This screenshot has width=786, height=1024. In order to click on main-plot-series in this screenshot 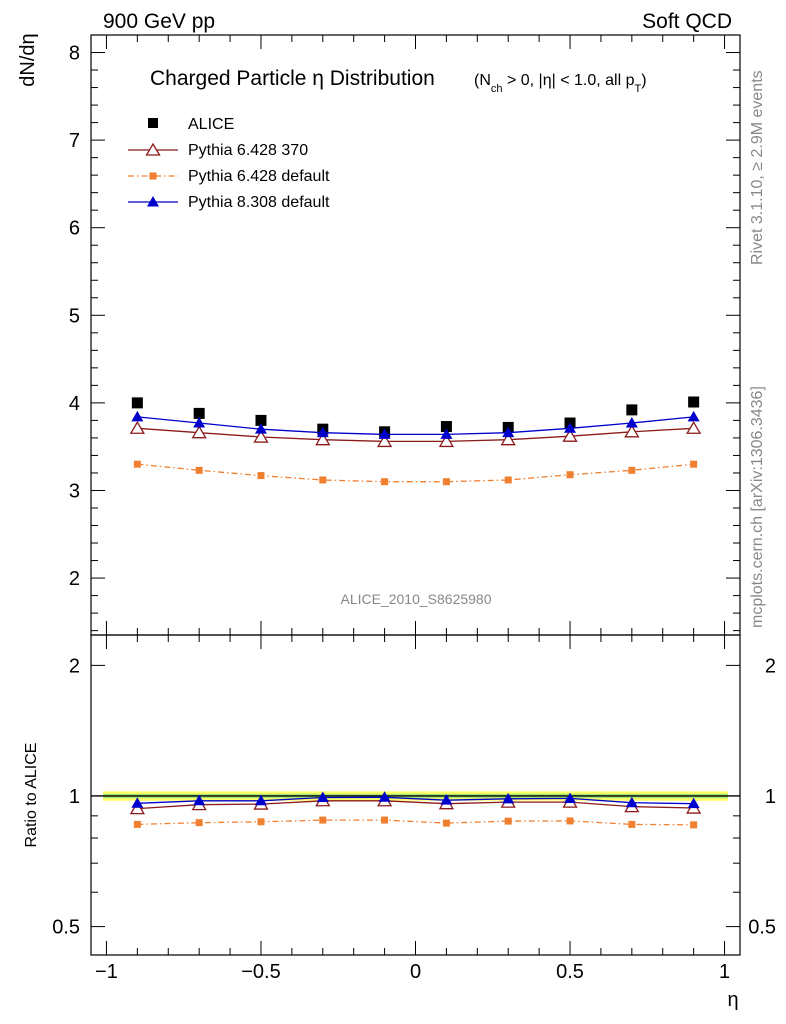, I will do `click(415, 441)`.